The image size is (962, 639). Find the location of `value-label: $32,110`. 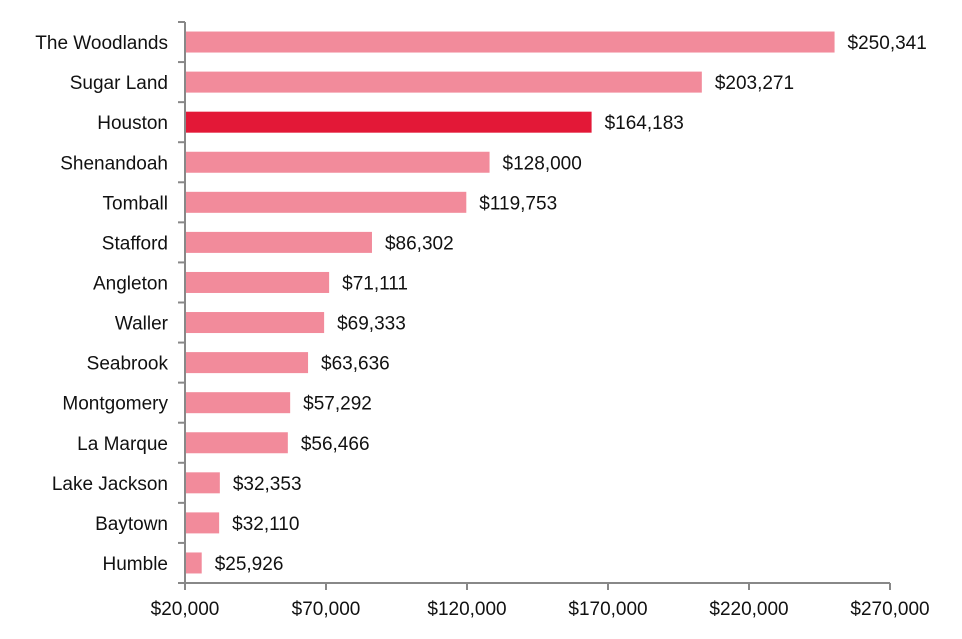

value-label: $32,110 is located at coordinates (265, 524).